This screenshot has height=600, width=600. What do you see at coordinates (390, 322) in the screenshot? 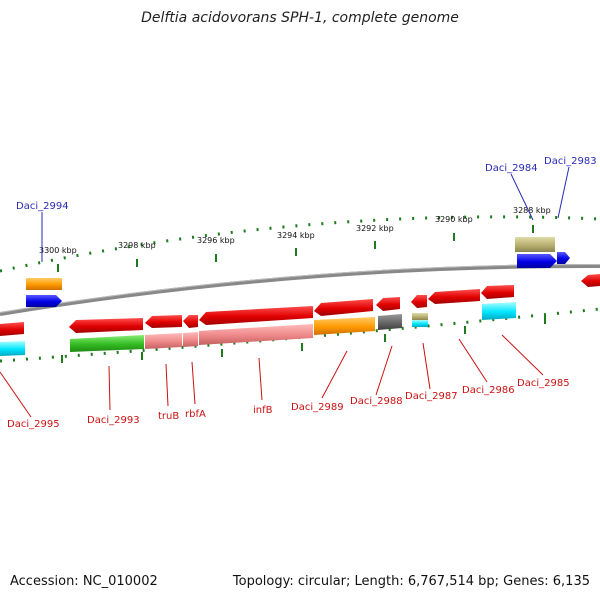
I see `daci-2988-gray-feature` at bounding box center [390, 322].